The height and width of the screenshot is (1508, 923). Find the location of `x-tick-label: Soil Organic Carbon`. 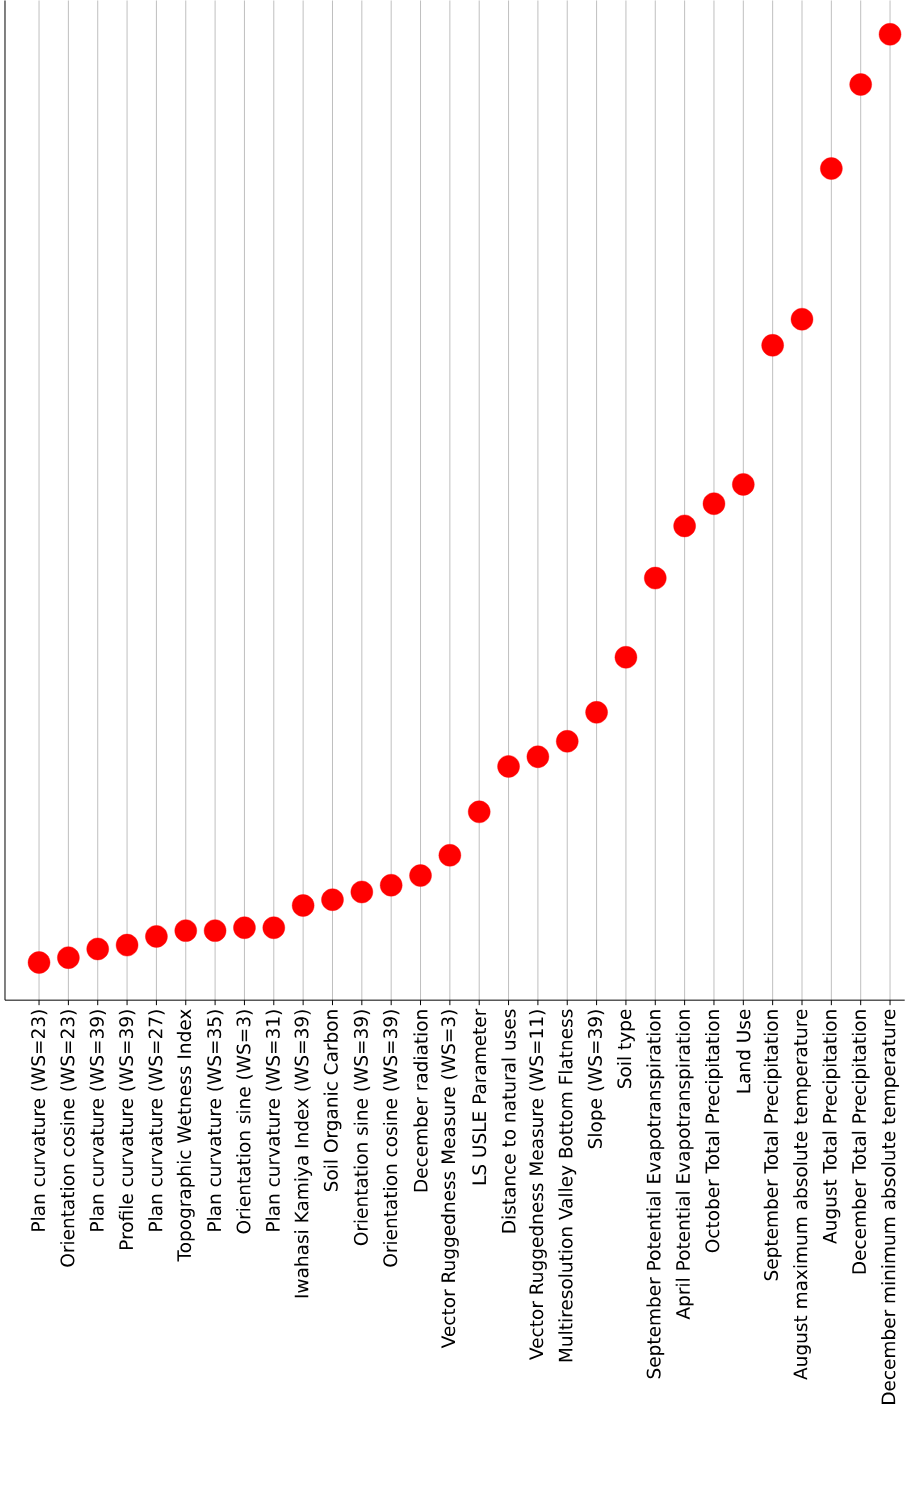

x-tick-label: Soil Organic Carbon is located at coordinates (332, 1101).